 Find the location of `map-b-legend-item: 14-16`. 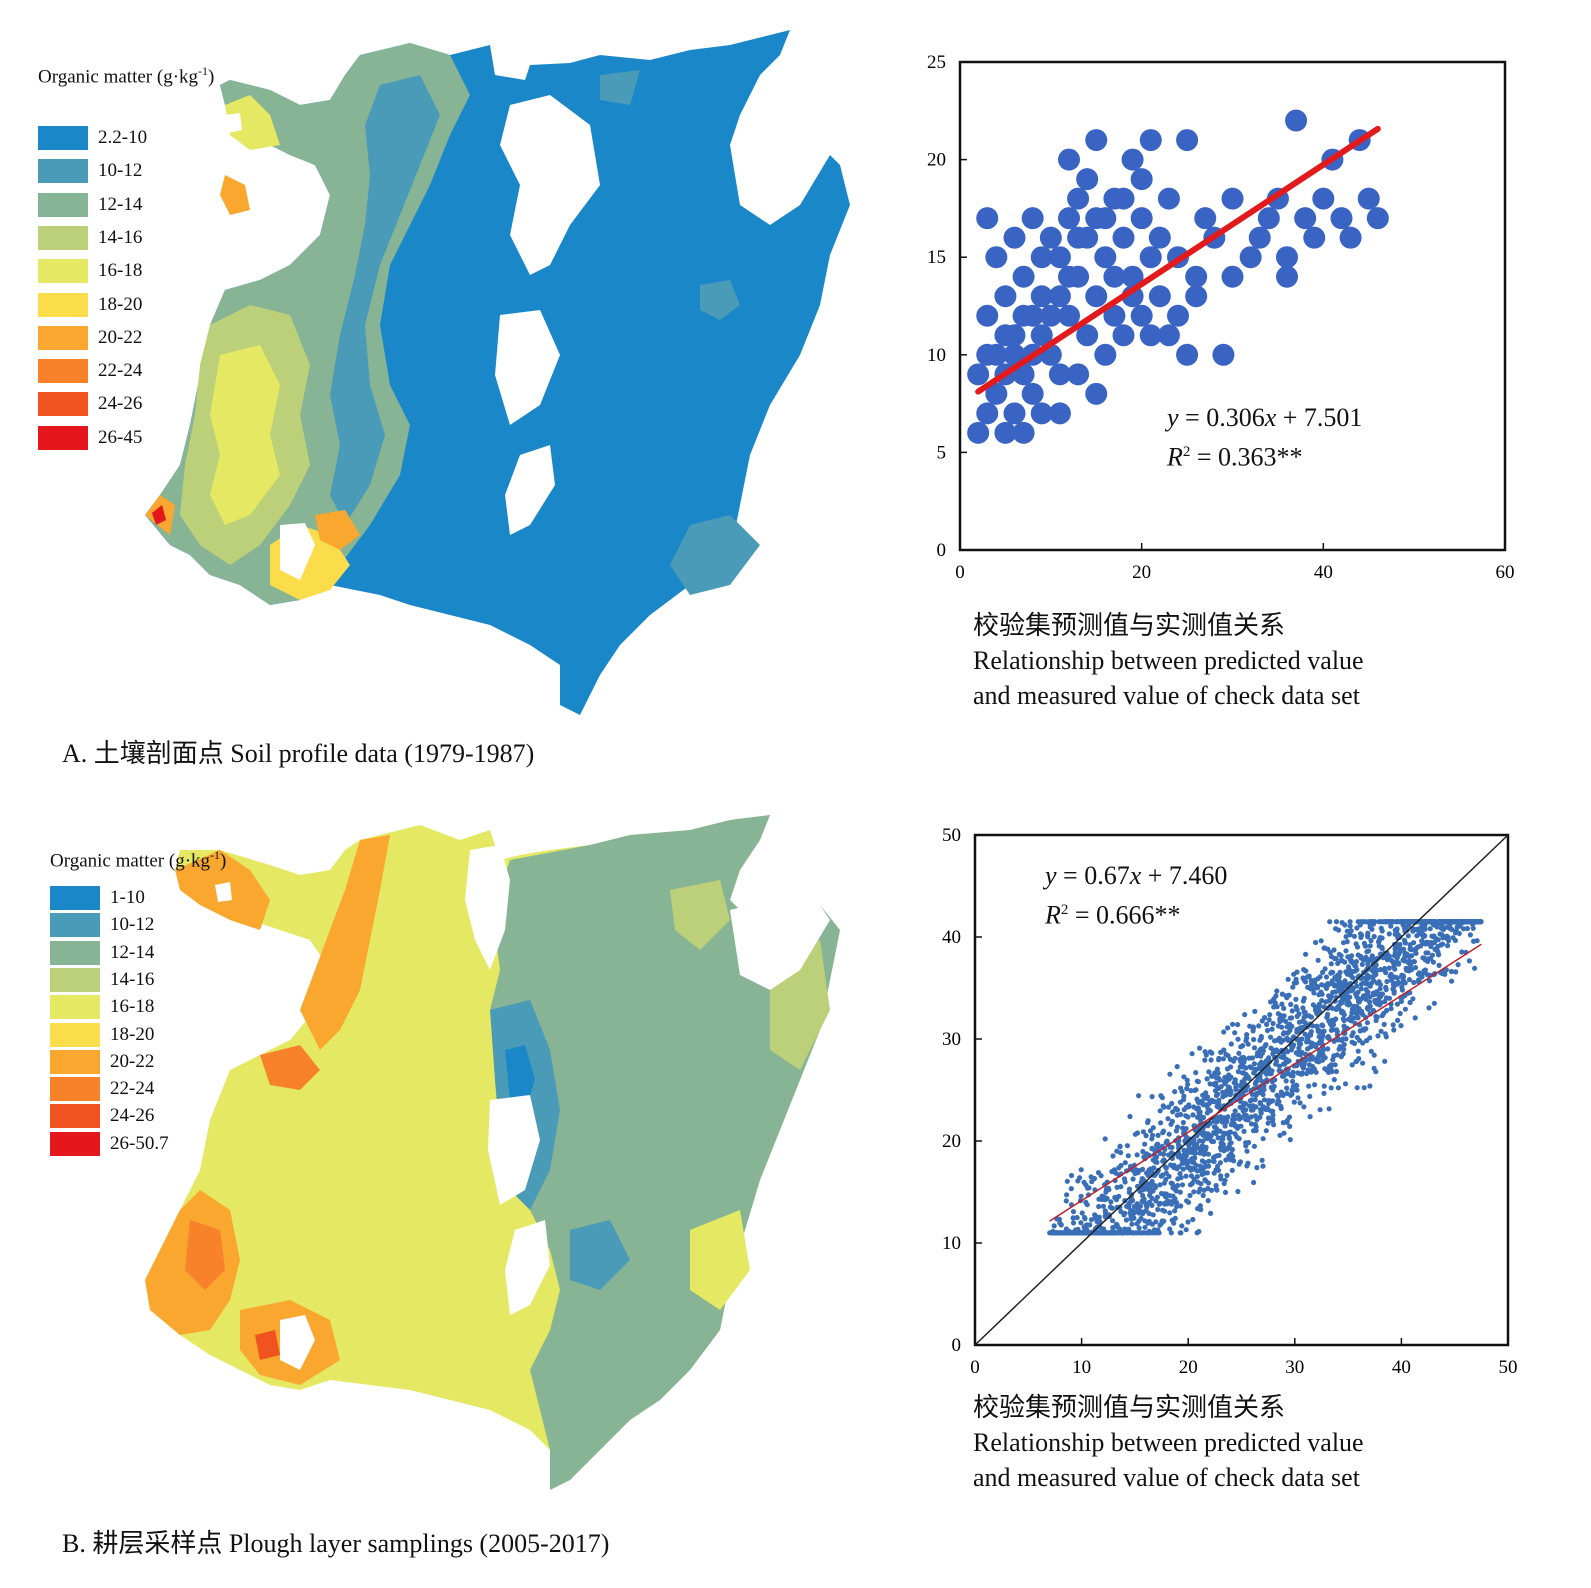

map-b-legend-item: 14-16 is located at coordinates (102, 979).